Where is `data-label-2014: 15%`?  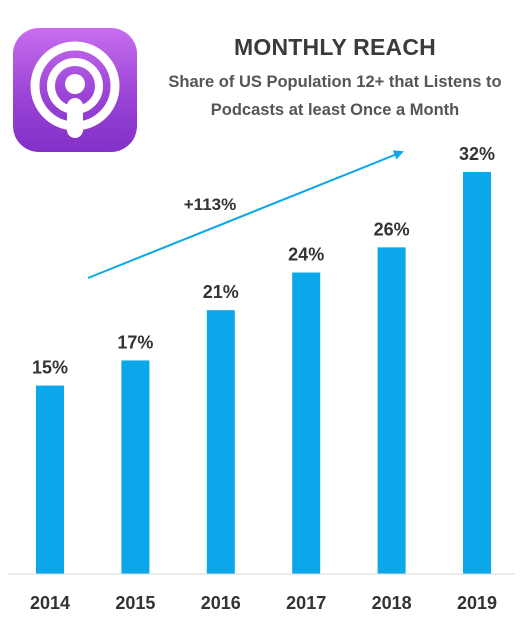
data-label-2014: 15% is located at coordinates (50, 368).